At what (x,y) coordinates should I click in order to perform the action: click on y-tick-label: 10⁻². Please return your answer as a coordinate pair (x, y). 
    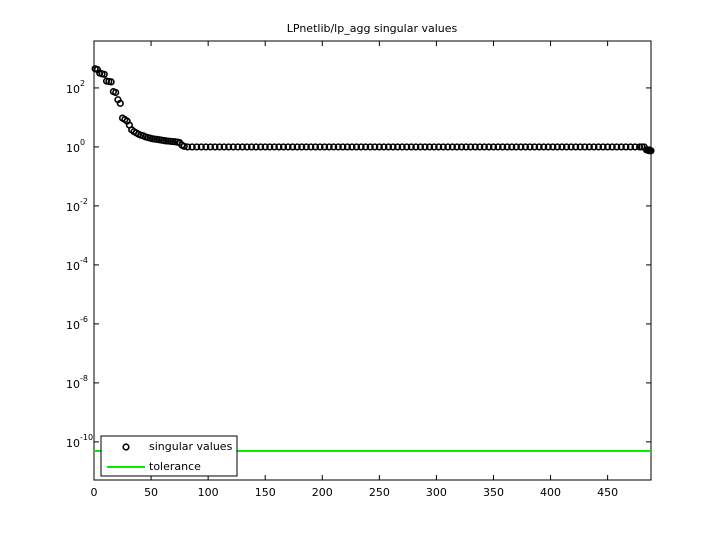
    Looking at the image, I should click on (77, 205).